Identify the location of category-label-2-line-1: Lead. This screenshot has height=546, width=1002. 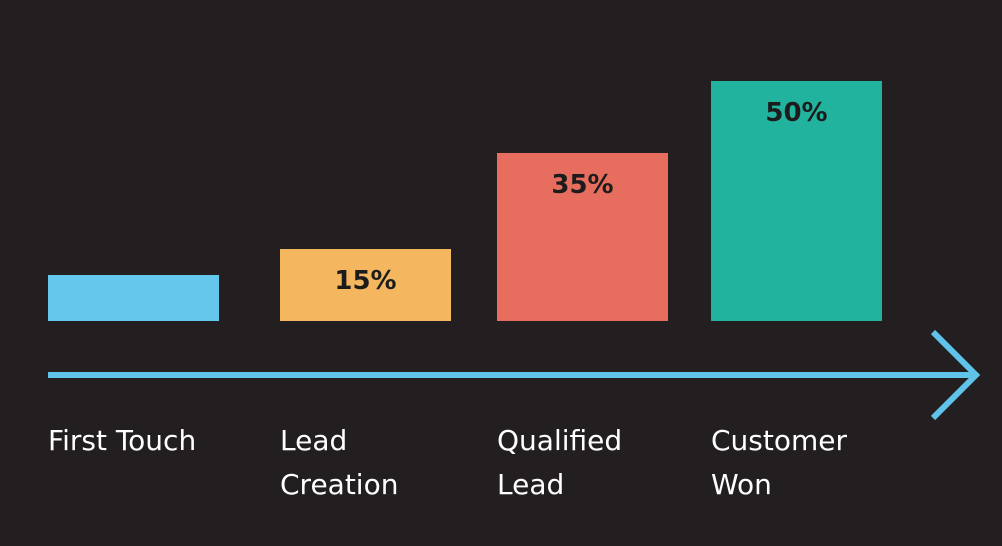
(530, 484).